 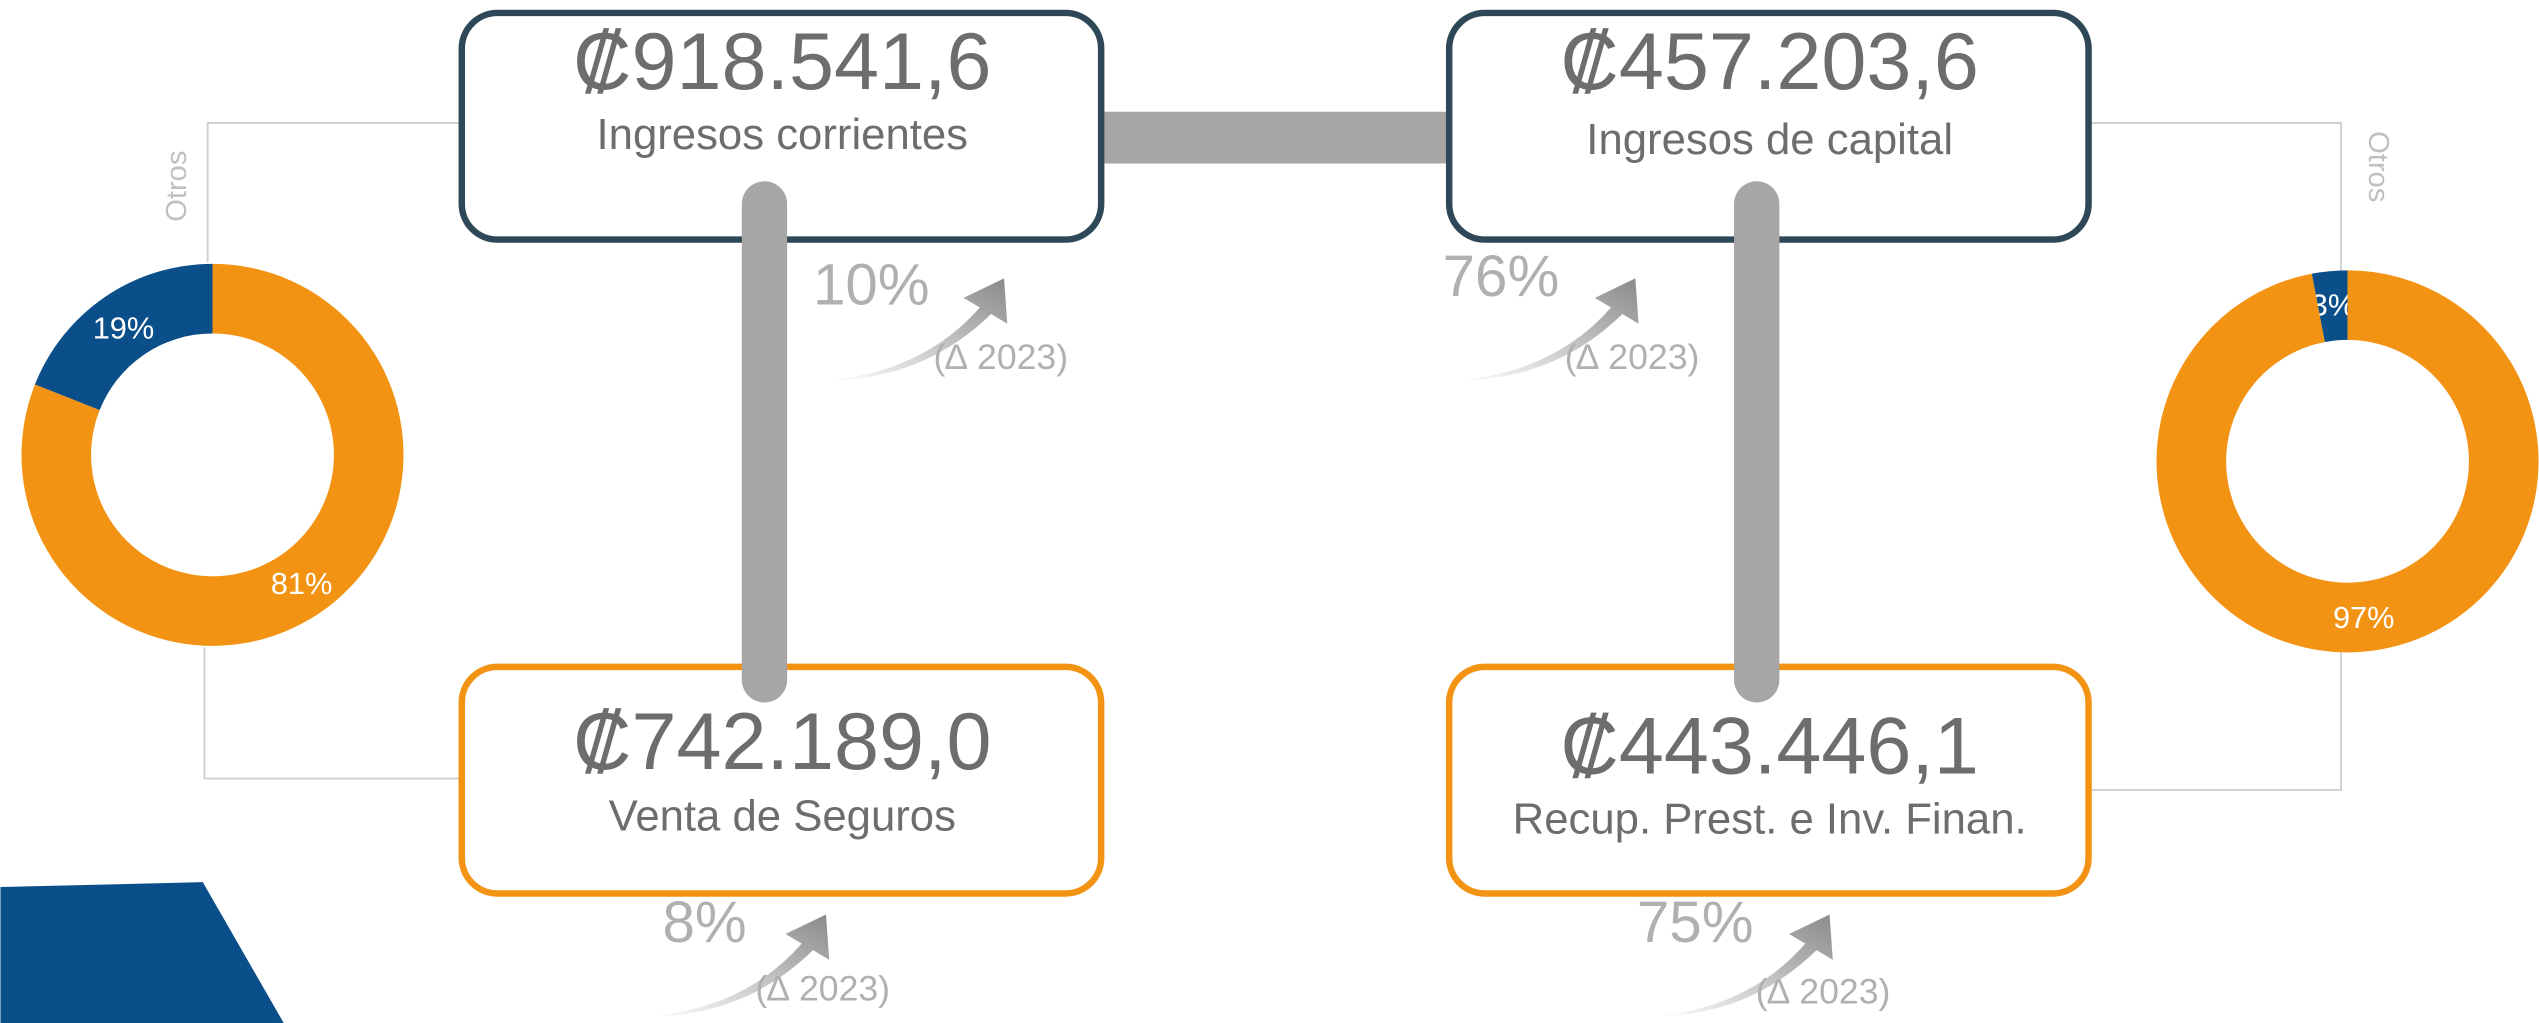 I want to click on amount: ₡443.446,1, so click(x=1769, y=747).